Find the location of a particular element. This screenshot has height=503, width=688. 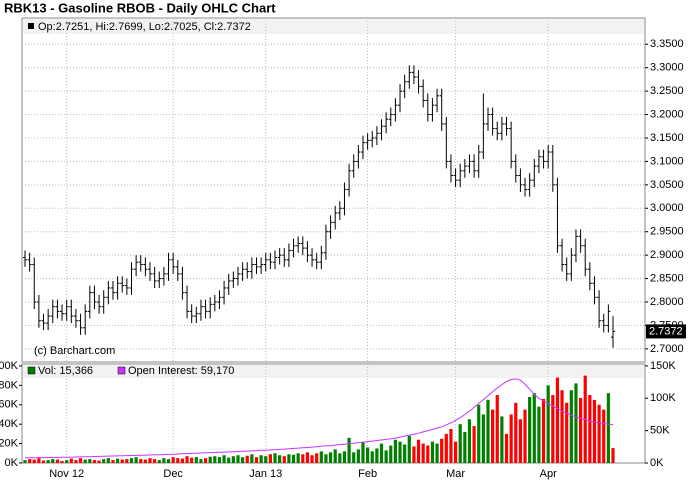

y-tick-label: 2.8000 is located at coordinates (667, 302).